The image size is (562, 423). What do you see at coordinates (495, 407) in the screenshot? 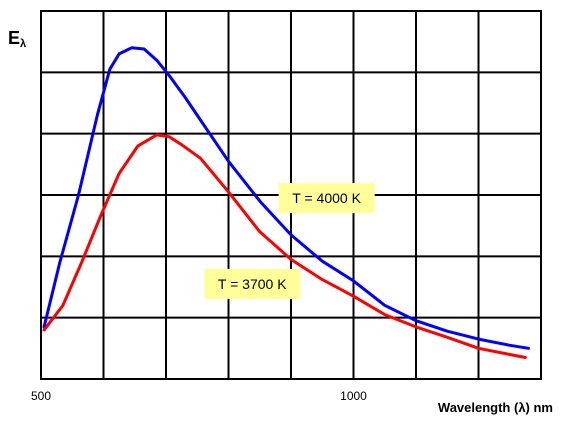
I see `x-axis-label: Wavelength (λ) nm` at bounding box center [495, 407].